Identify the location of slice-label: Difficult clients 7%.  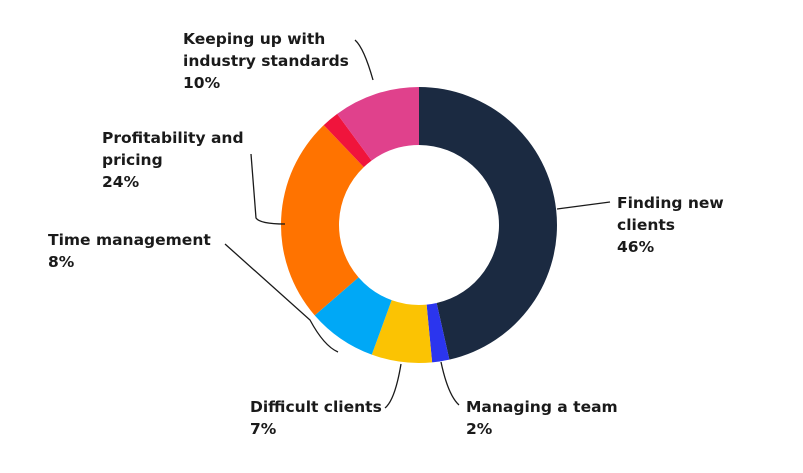
(316, 418).